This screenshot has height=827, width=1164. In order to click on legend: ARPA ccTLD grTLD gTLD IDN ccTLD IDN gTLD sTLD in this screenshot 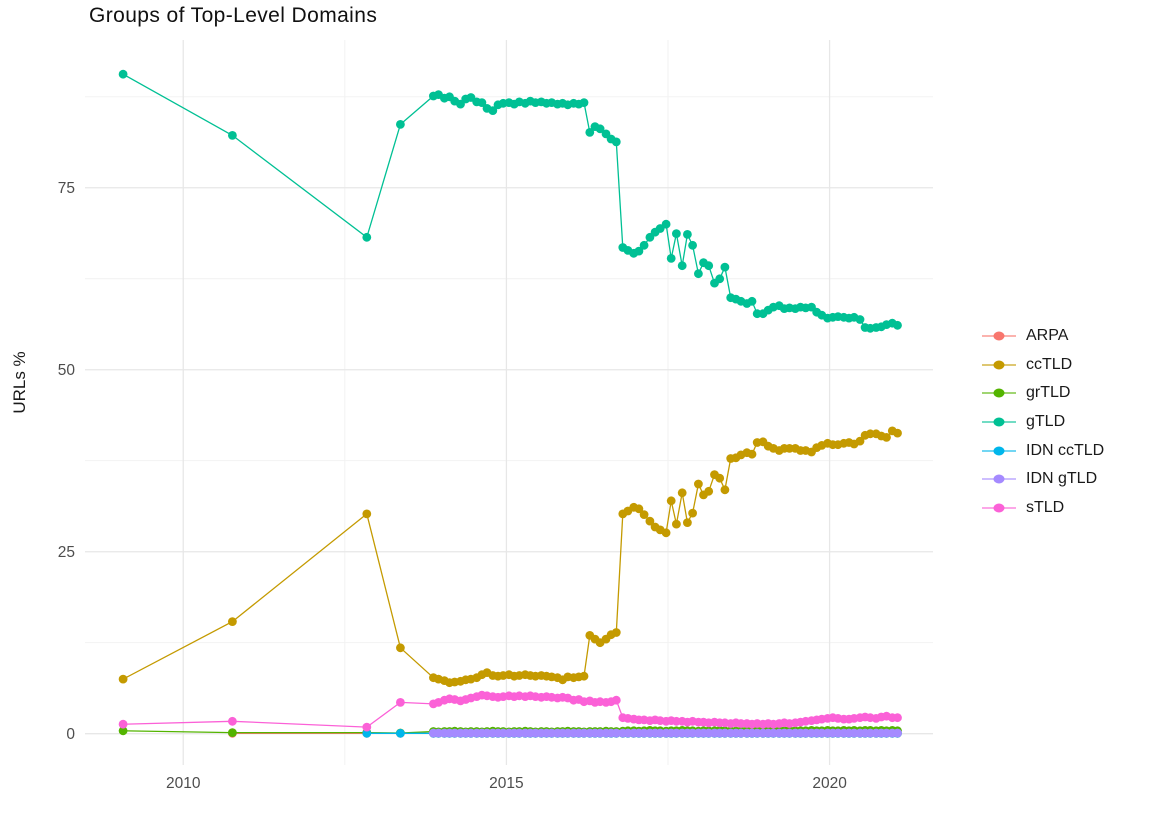, I will do `click(1042, 422)`.